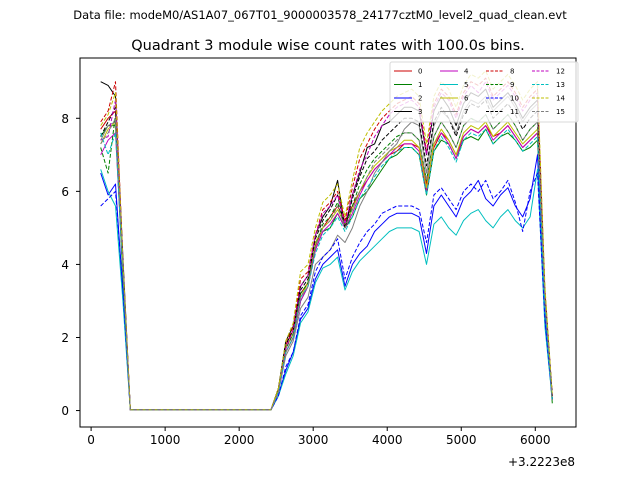 This screenshot has height=480, width=640. Describe the element at coordinates (512, 85) in the screenshot. I see `legend-label-9: 9` at that location.